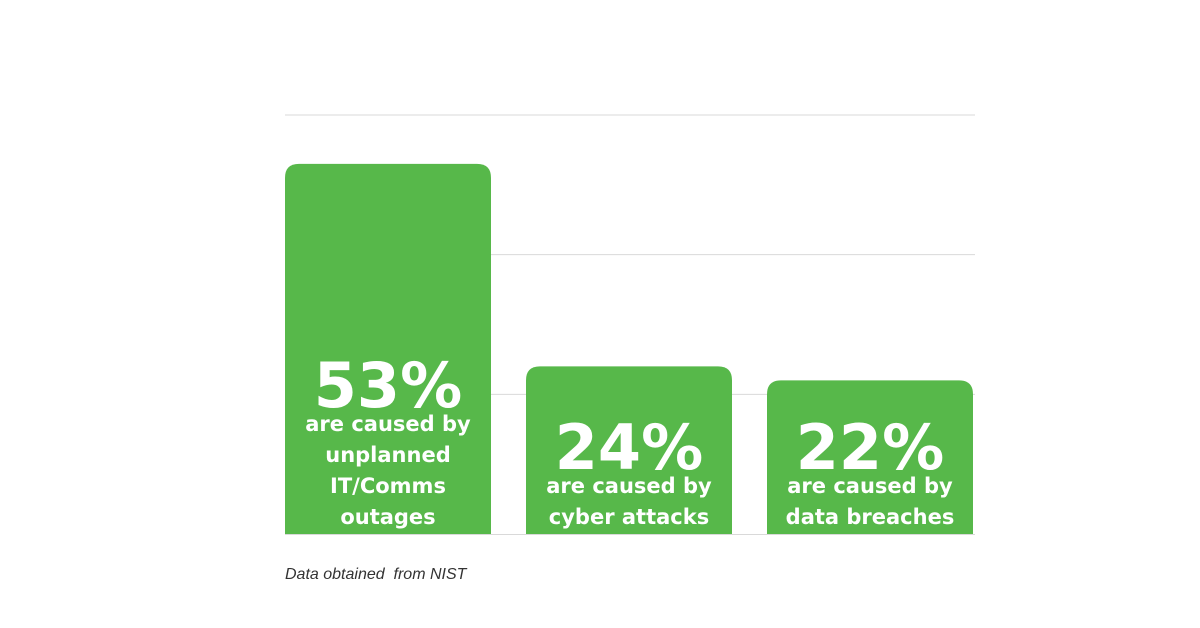  What do you see at coordinates (388, 385) in the screenshot?
I see `value-label-1: 53%` at bounding box center [388, 385].